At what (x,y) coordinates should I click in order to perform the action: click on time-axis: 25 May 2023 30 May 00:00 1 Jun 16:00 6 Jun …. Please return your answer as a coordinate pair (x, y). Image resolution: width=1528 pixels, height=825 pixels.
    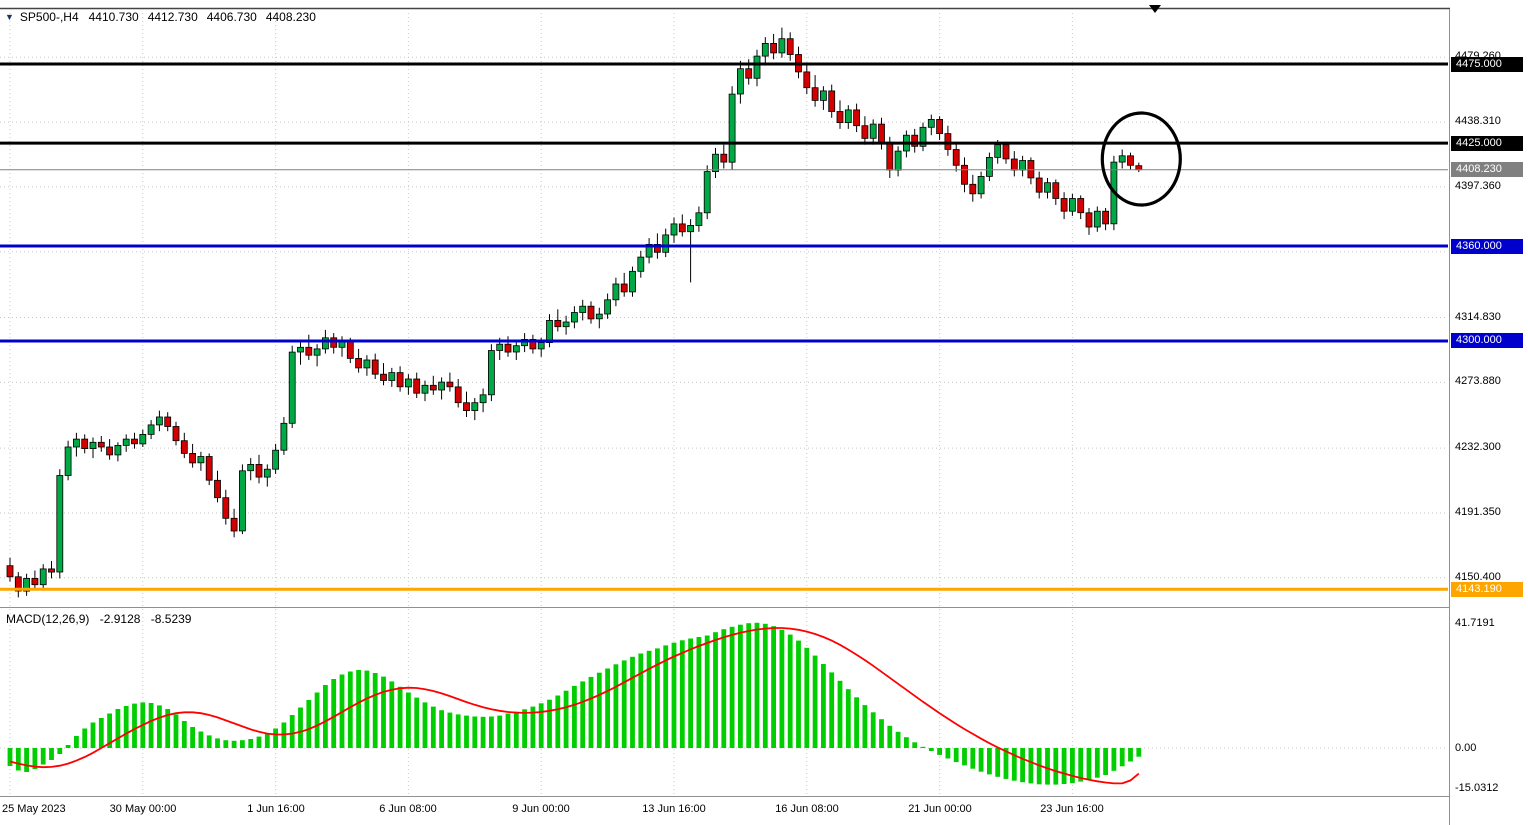
    Looking at the image, I should click on (724, 811).